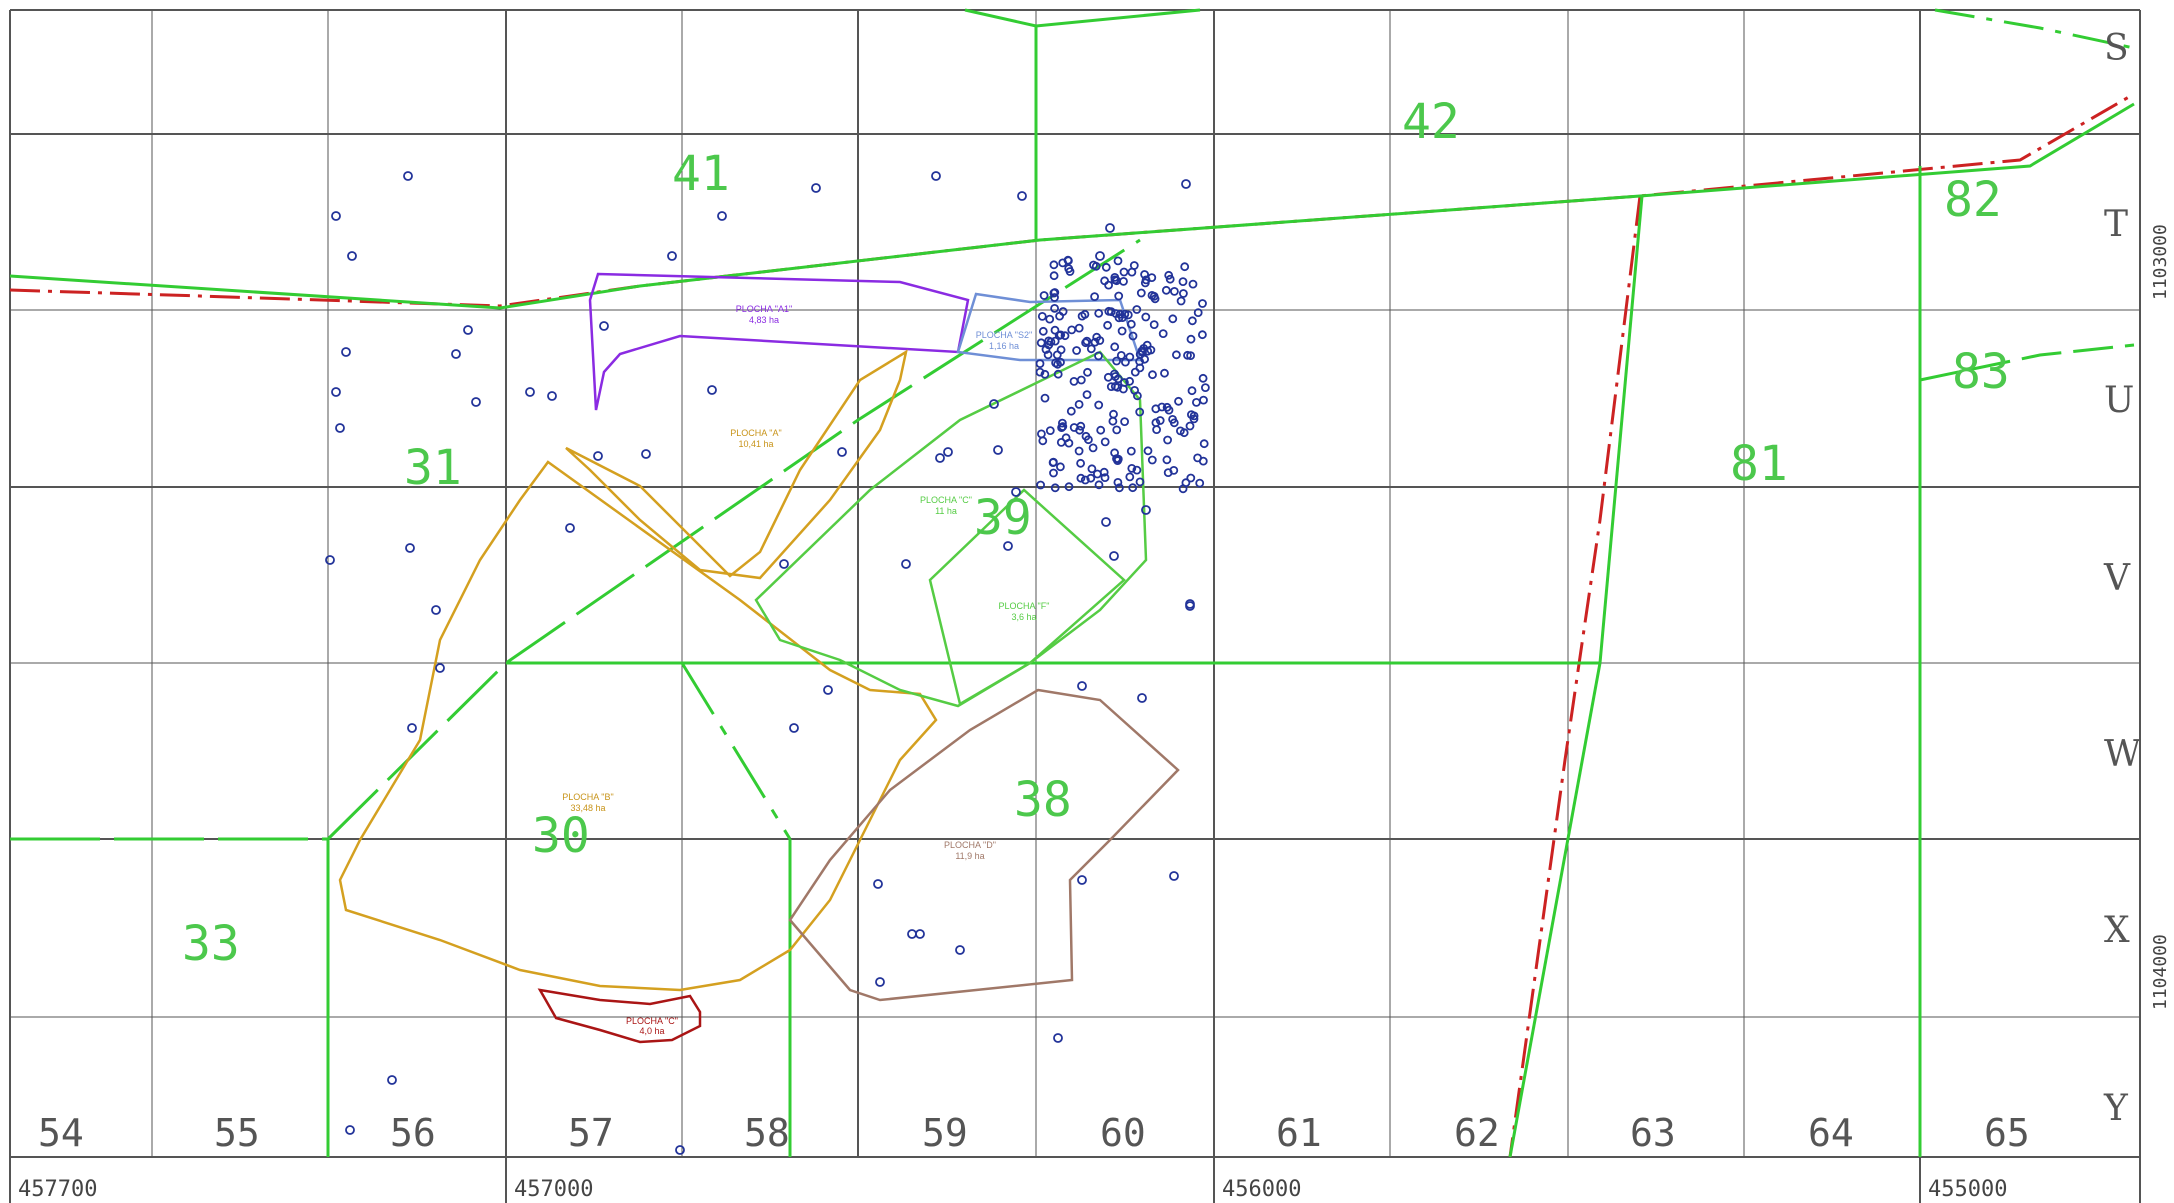  Describe the element at coordinates (2117, 930) in the screenshot. I see `row-label: X` at that location.